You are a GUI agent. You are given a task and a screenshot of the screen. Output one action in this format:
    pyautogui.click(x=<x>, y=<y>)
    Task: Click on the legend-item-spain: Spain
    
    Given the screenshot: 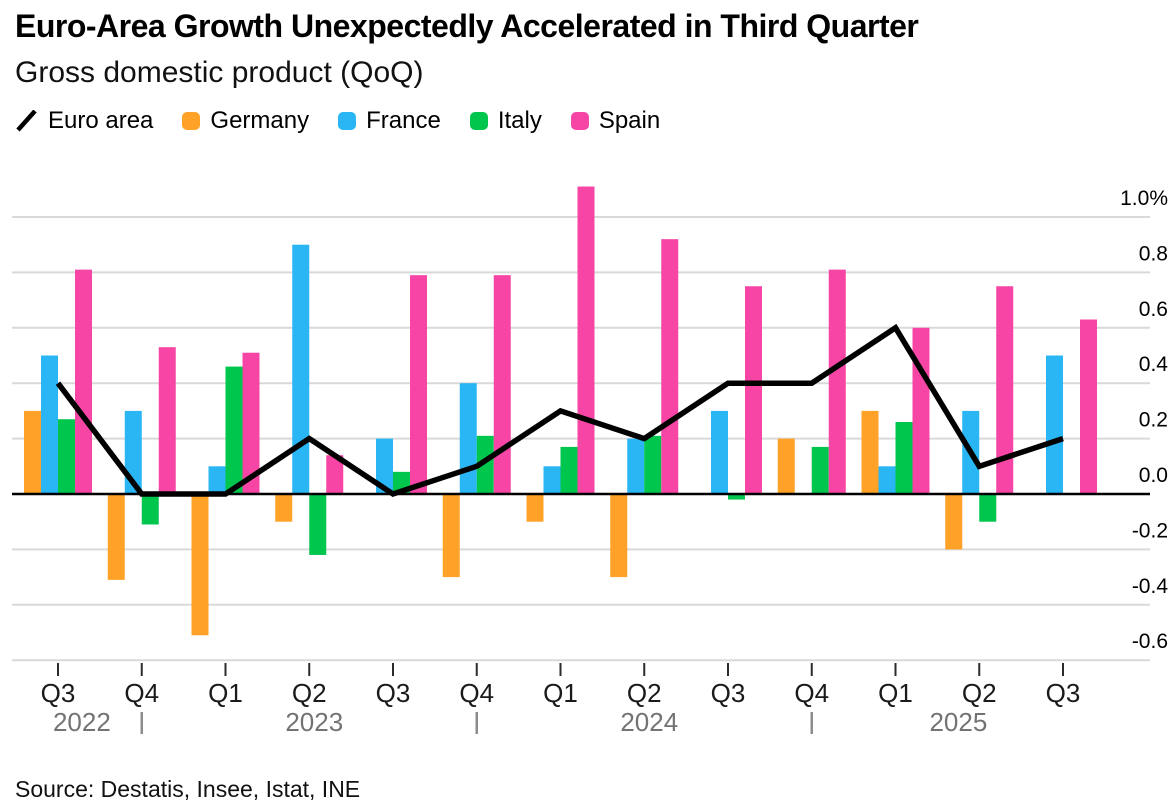 What is the action you would take?
    pyautogui.click(x=615, y=121)
    